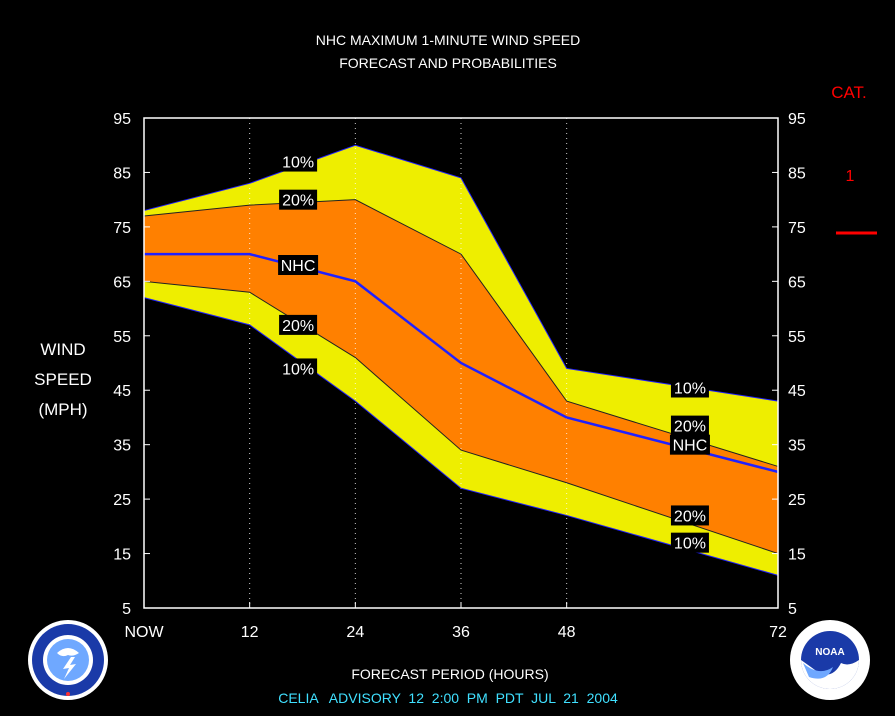 The height and width of the screenshot is (716, 895). I want to click on band-label-8: 20%, so click(690, 516).